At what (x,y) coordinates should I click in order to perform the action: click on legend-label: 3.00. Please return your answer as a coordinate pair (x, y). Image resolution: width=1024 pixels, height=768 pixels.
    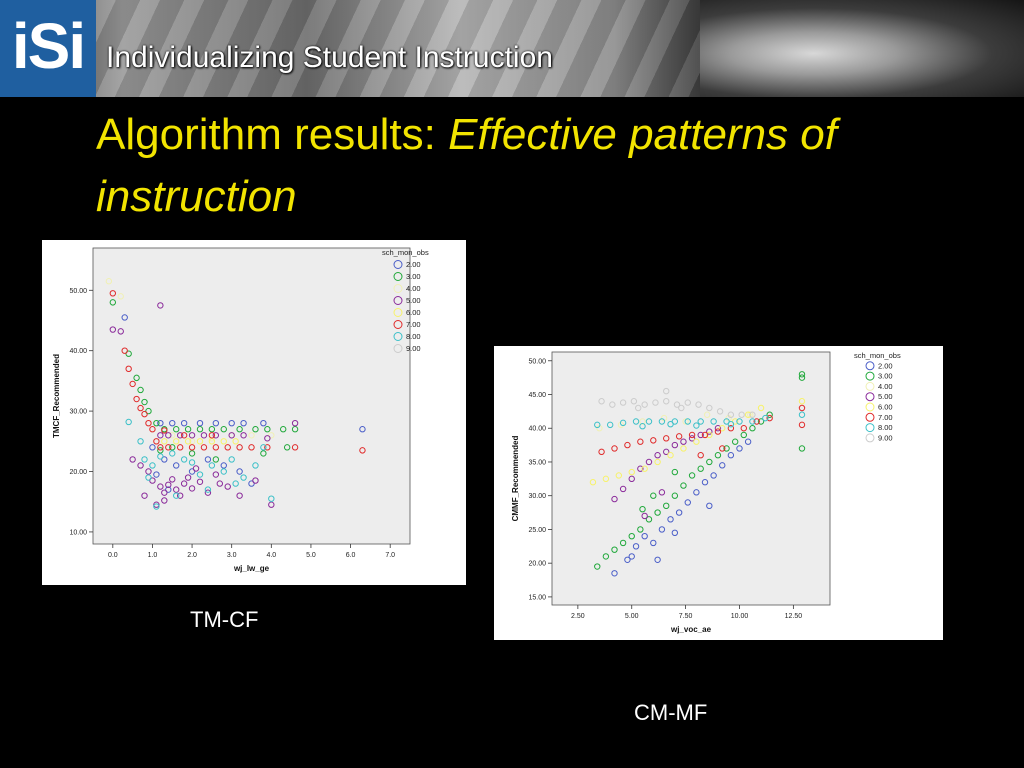
    Looking at the image, I should click on (413, 276).